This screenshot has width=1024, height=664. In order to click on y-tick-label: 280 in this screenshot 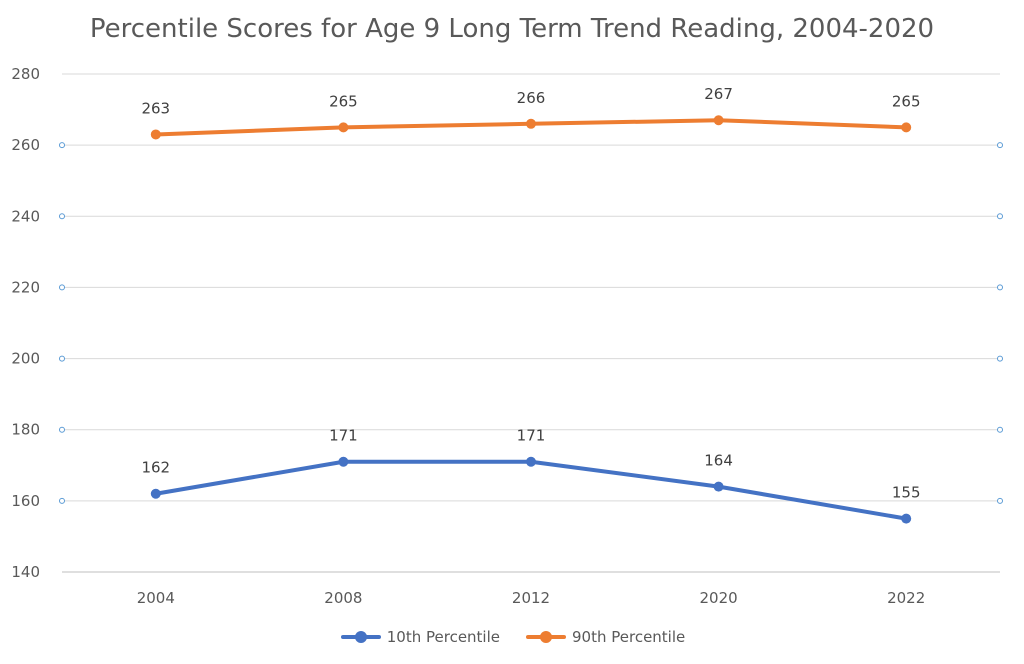, I will do `click(25, 74)`.